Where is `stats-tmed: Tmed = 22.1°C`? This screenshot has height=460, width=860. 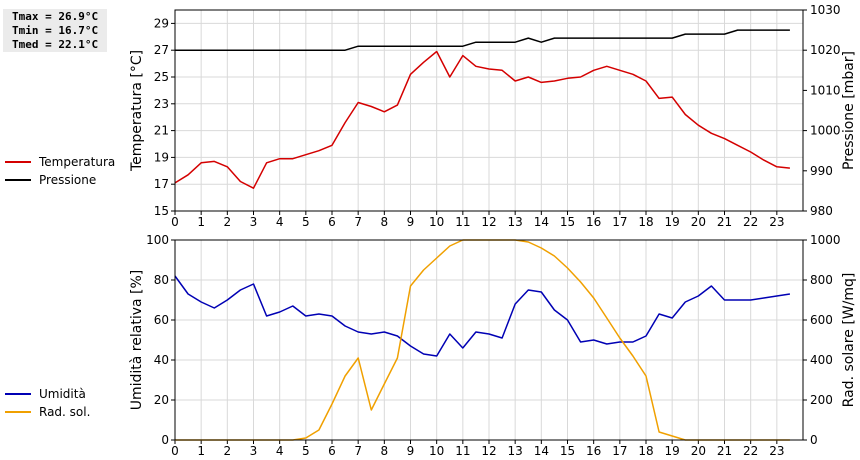 stats-tmed: Tmed = 22.1°C is located at coordinates (55, 44).